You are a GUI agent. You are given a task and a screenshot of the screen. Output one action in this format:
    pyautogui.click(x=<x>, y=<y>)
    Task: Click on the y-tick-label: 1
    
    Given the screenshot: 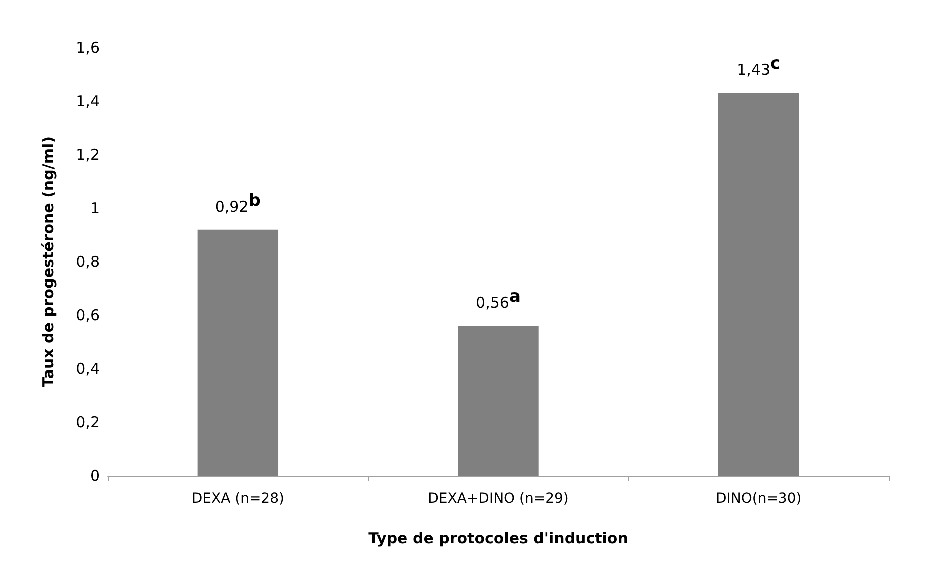 What is the action you would take?
    pyautogui.click(x=95, y=209)
    